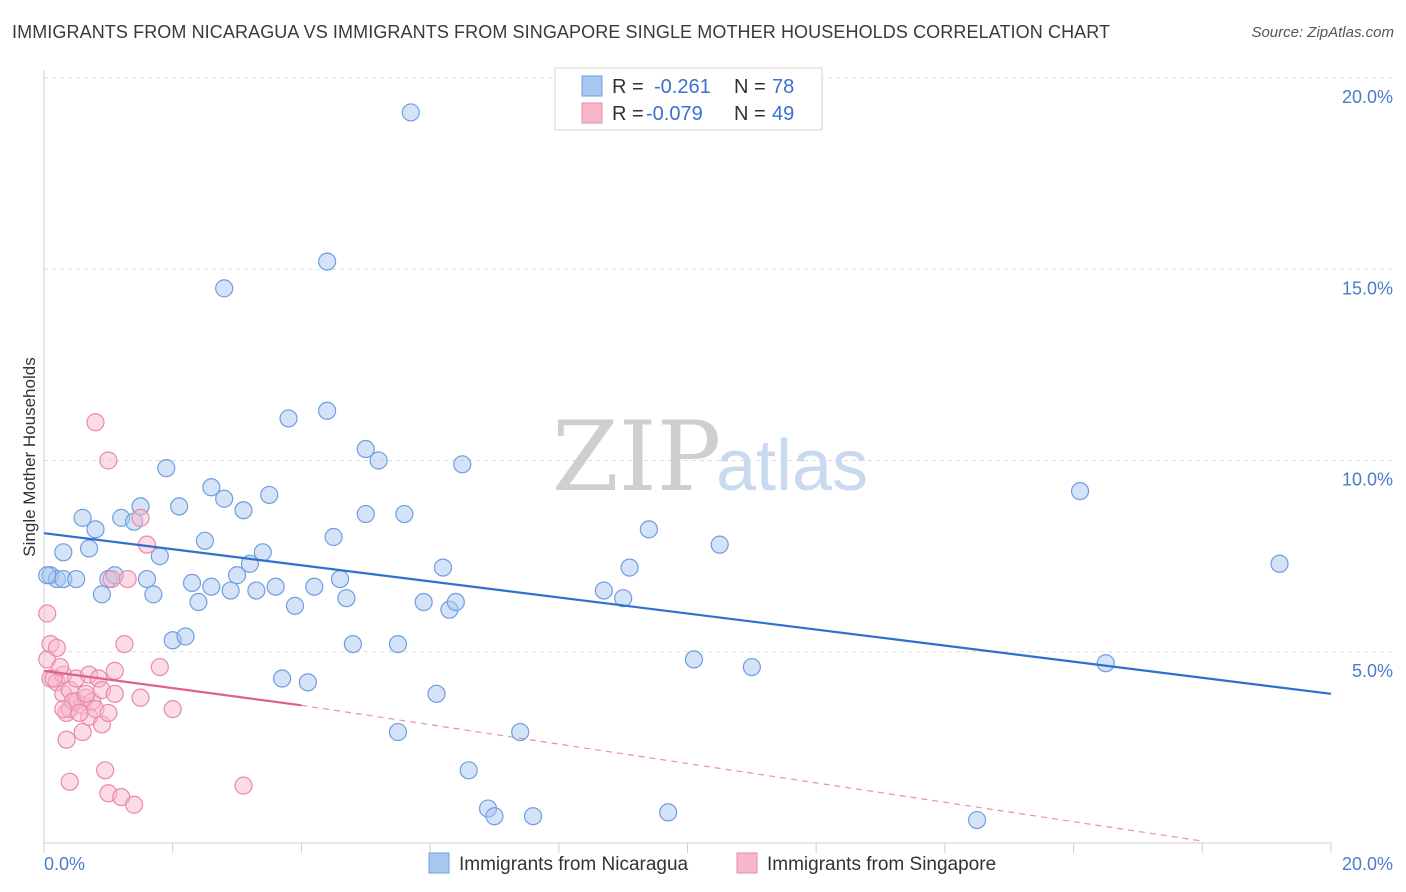 Image resolution: width=1406 pixels, height=892 pixels. I want to click on stats-swatch-singapore, so click(592, 113).